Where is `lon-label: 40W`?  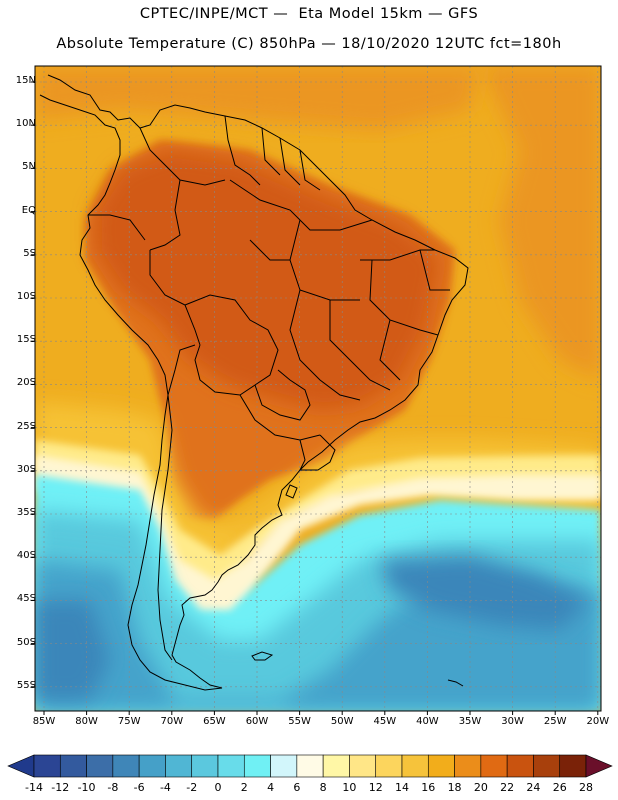
lon-label: 40W is located at coordinates (427, 721).